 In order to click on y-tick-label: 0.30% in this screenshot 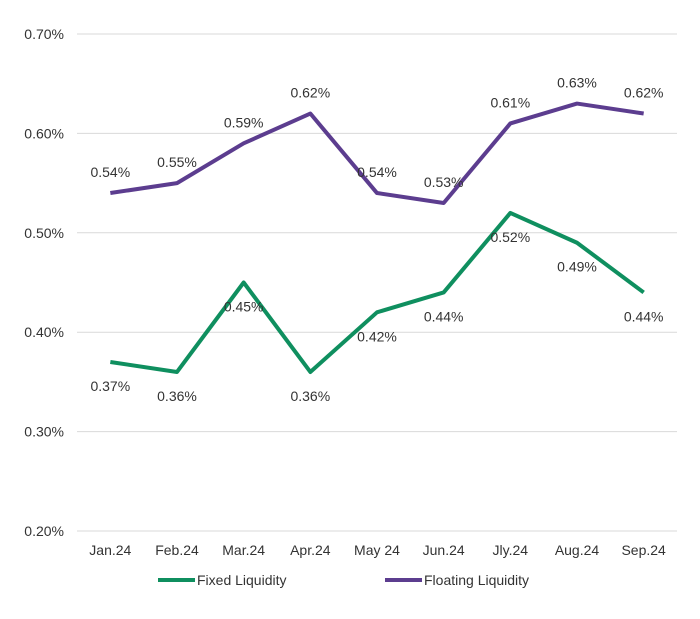, I will do `click(44, 432)`.